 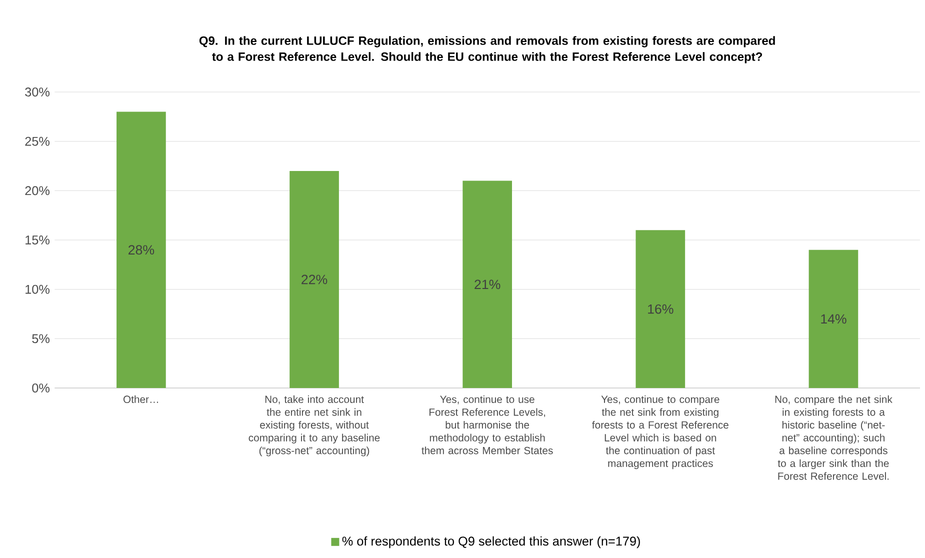 What do you see at coordinates (487, 424) in the screenshot?
I see `x-tick-label: Yes, continue to use Forest Reference Levels, but harmonise the methodology to establish them across Member States` at bounding box center [487, 424].